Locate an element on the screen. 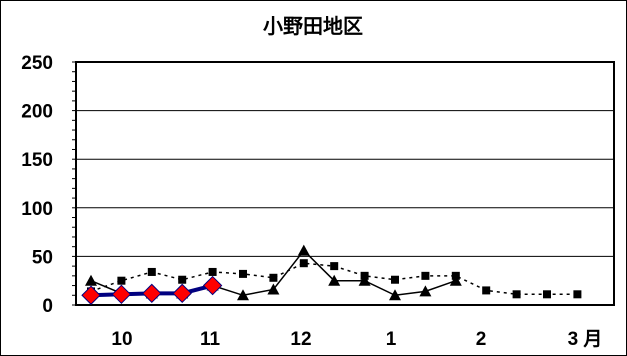  x-tick-label: 3 月 is located at coordinates (585, 339).